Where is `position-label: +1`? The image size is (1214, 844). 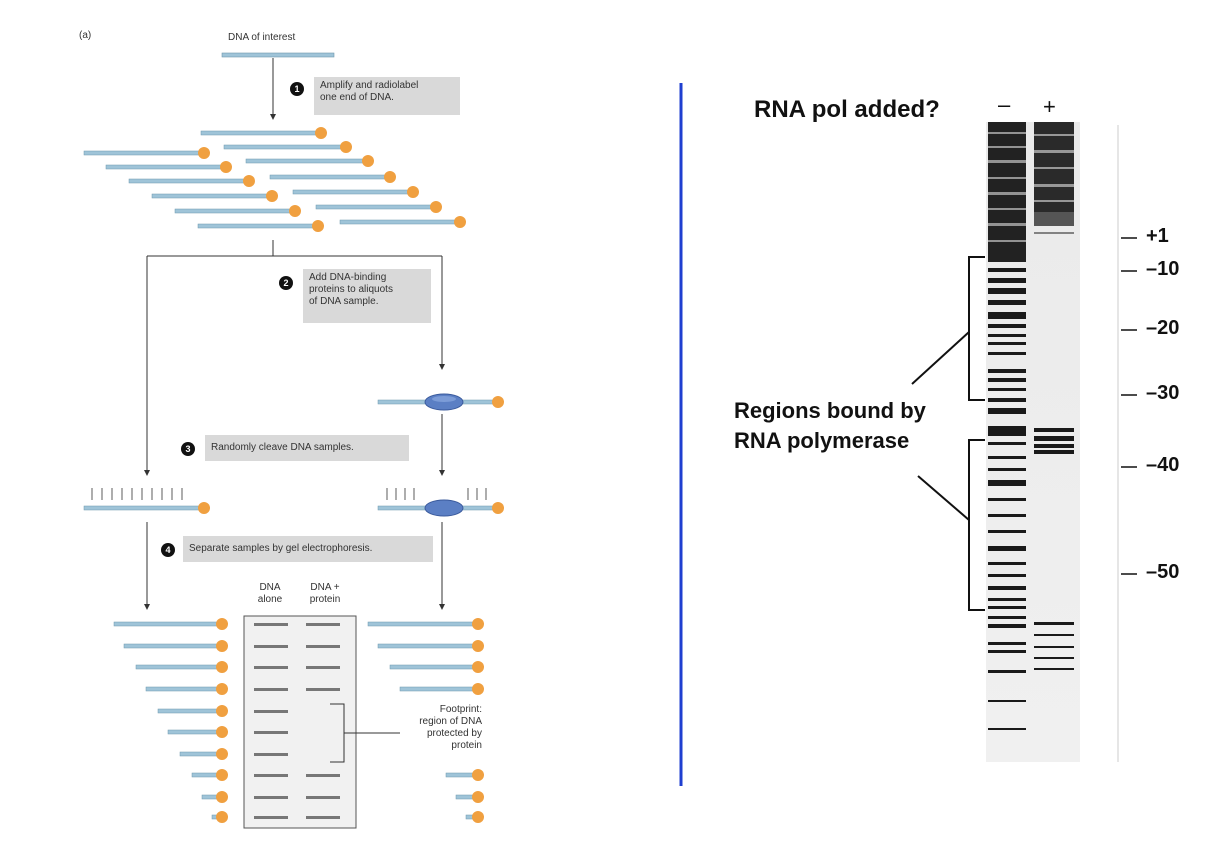
position-label: +1 is located at coordinates (1157, 236).